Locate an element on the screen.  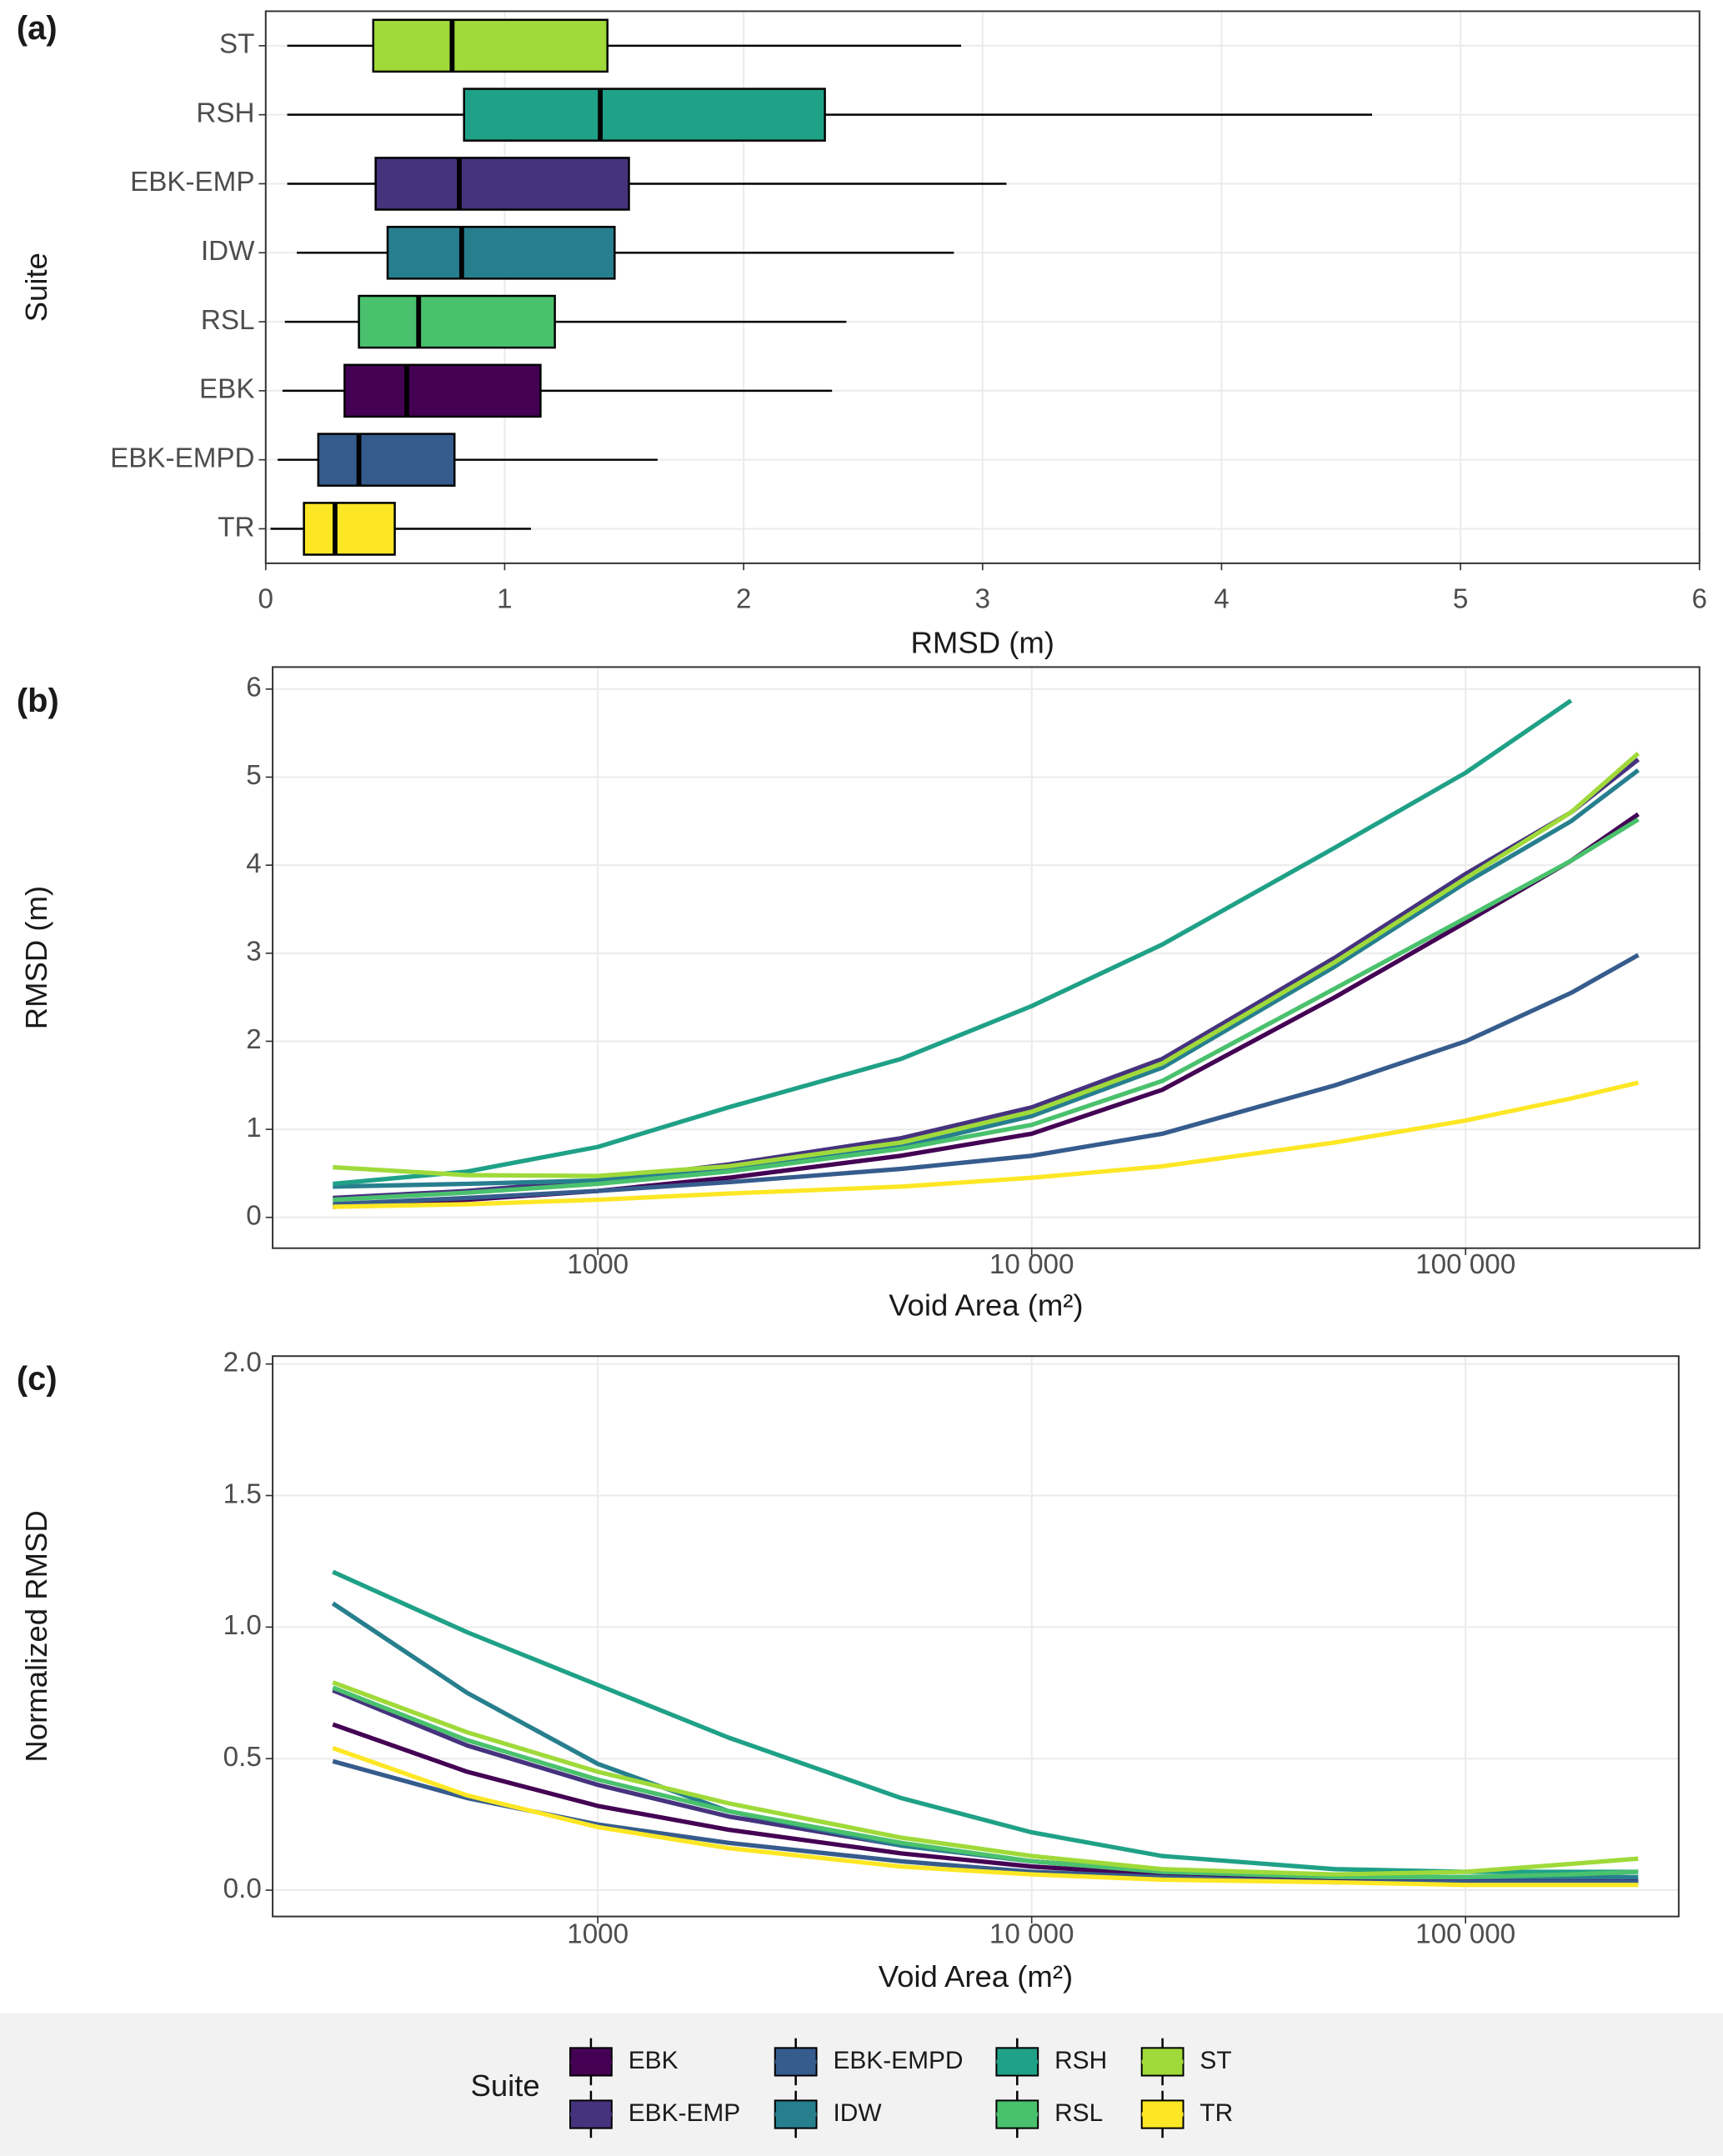
y-tick-label: EBK-EMP is located at coordinates (192, 182).